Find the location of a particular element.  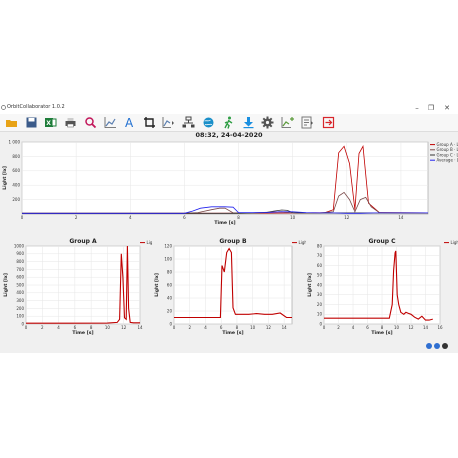

timestamp-label: 08:32, 24-04-2020 is located at coordinates (229, 135).